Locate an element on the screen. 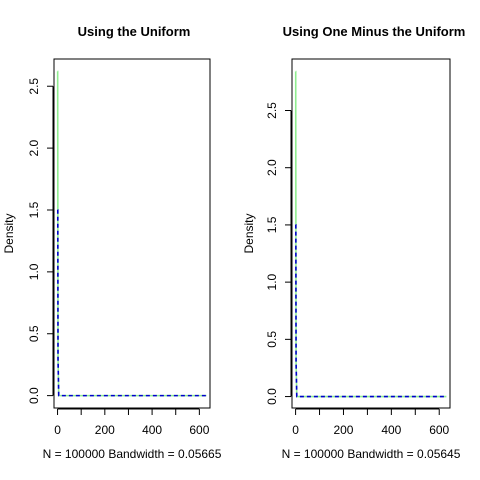 This screenshot has height=480, width=480. x-axis-title: N = 100000 Bandwidth = 0.05645 is located at coordinates (371, 454).